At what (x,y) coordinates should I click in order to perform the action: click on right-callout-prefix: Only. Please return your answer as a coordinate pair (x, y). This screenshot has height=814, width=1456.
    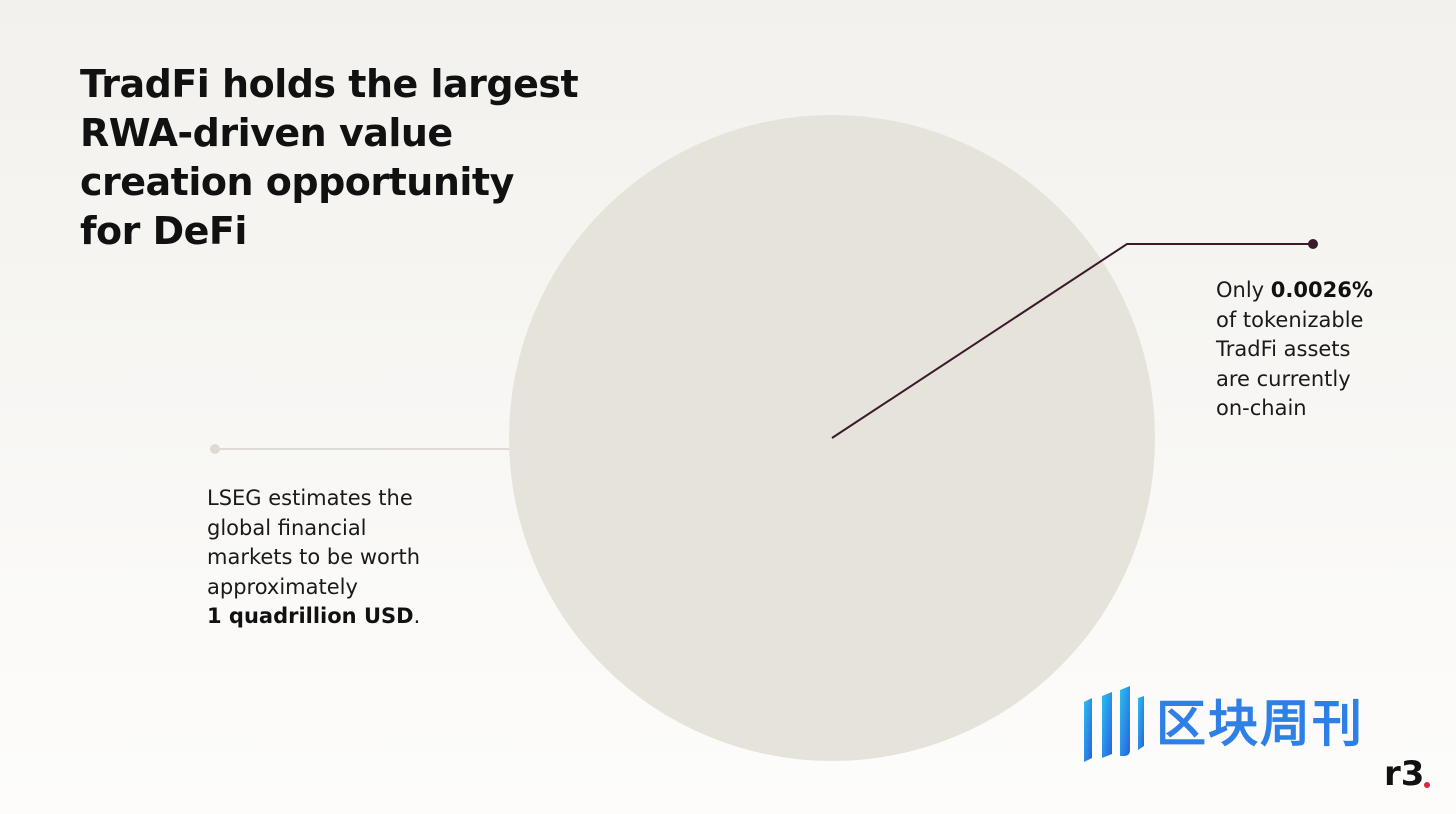
    Looking at the image, I should click on (1243, 290).